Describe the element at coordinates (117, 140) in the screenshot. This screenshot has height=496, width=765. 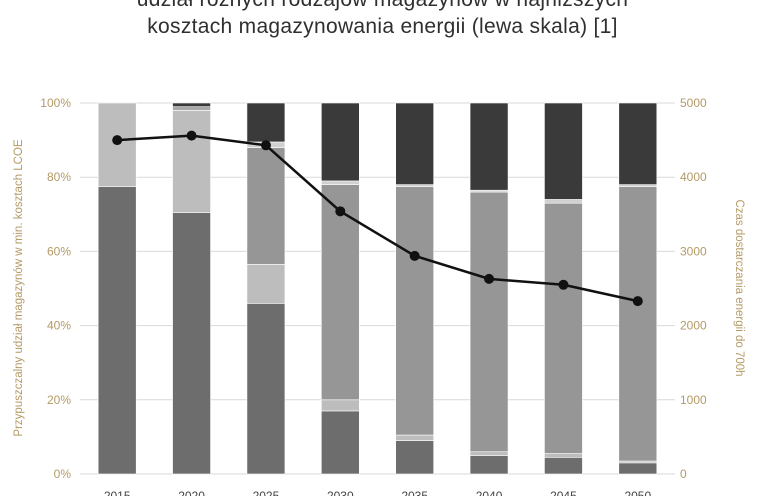
I see `line-point-2015` at that location.